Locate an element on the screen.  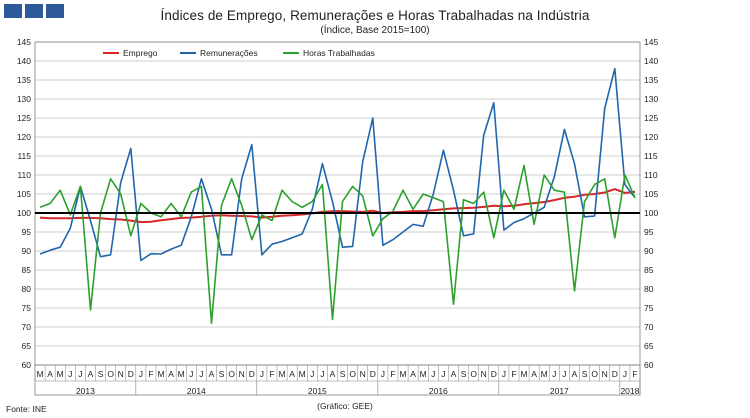
y-tick-label-right: 110 is located at coordinates (651, 175).